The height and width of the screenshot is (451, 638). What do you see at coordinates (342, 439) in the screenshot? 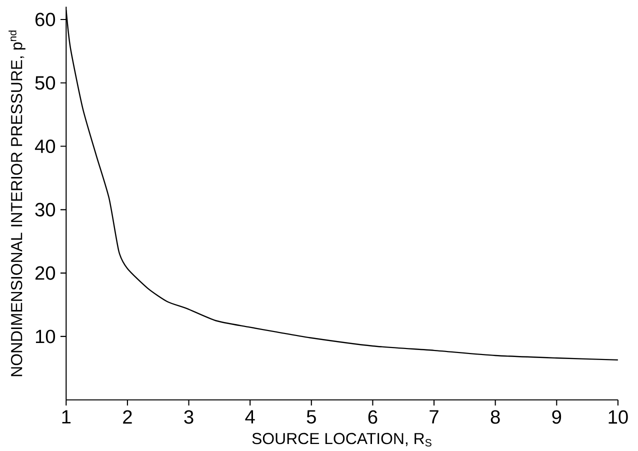
I see `x-axis-title: SOURCE LOCATION, R$_{S}$` at bounding box center [342, 439].